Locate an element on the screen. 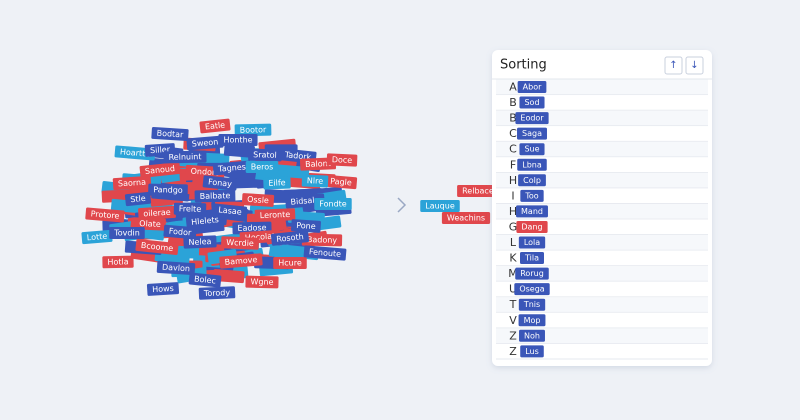 The image size is (800, 420). tag-label: Stle is located at coordinates (138, 199).